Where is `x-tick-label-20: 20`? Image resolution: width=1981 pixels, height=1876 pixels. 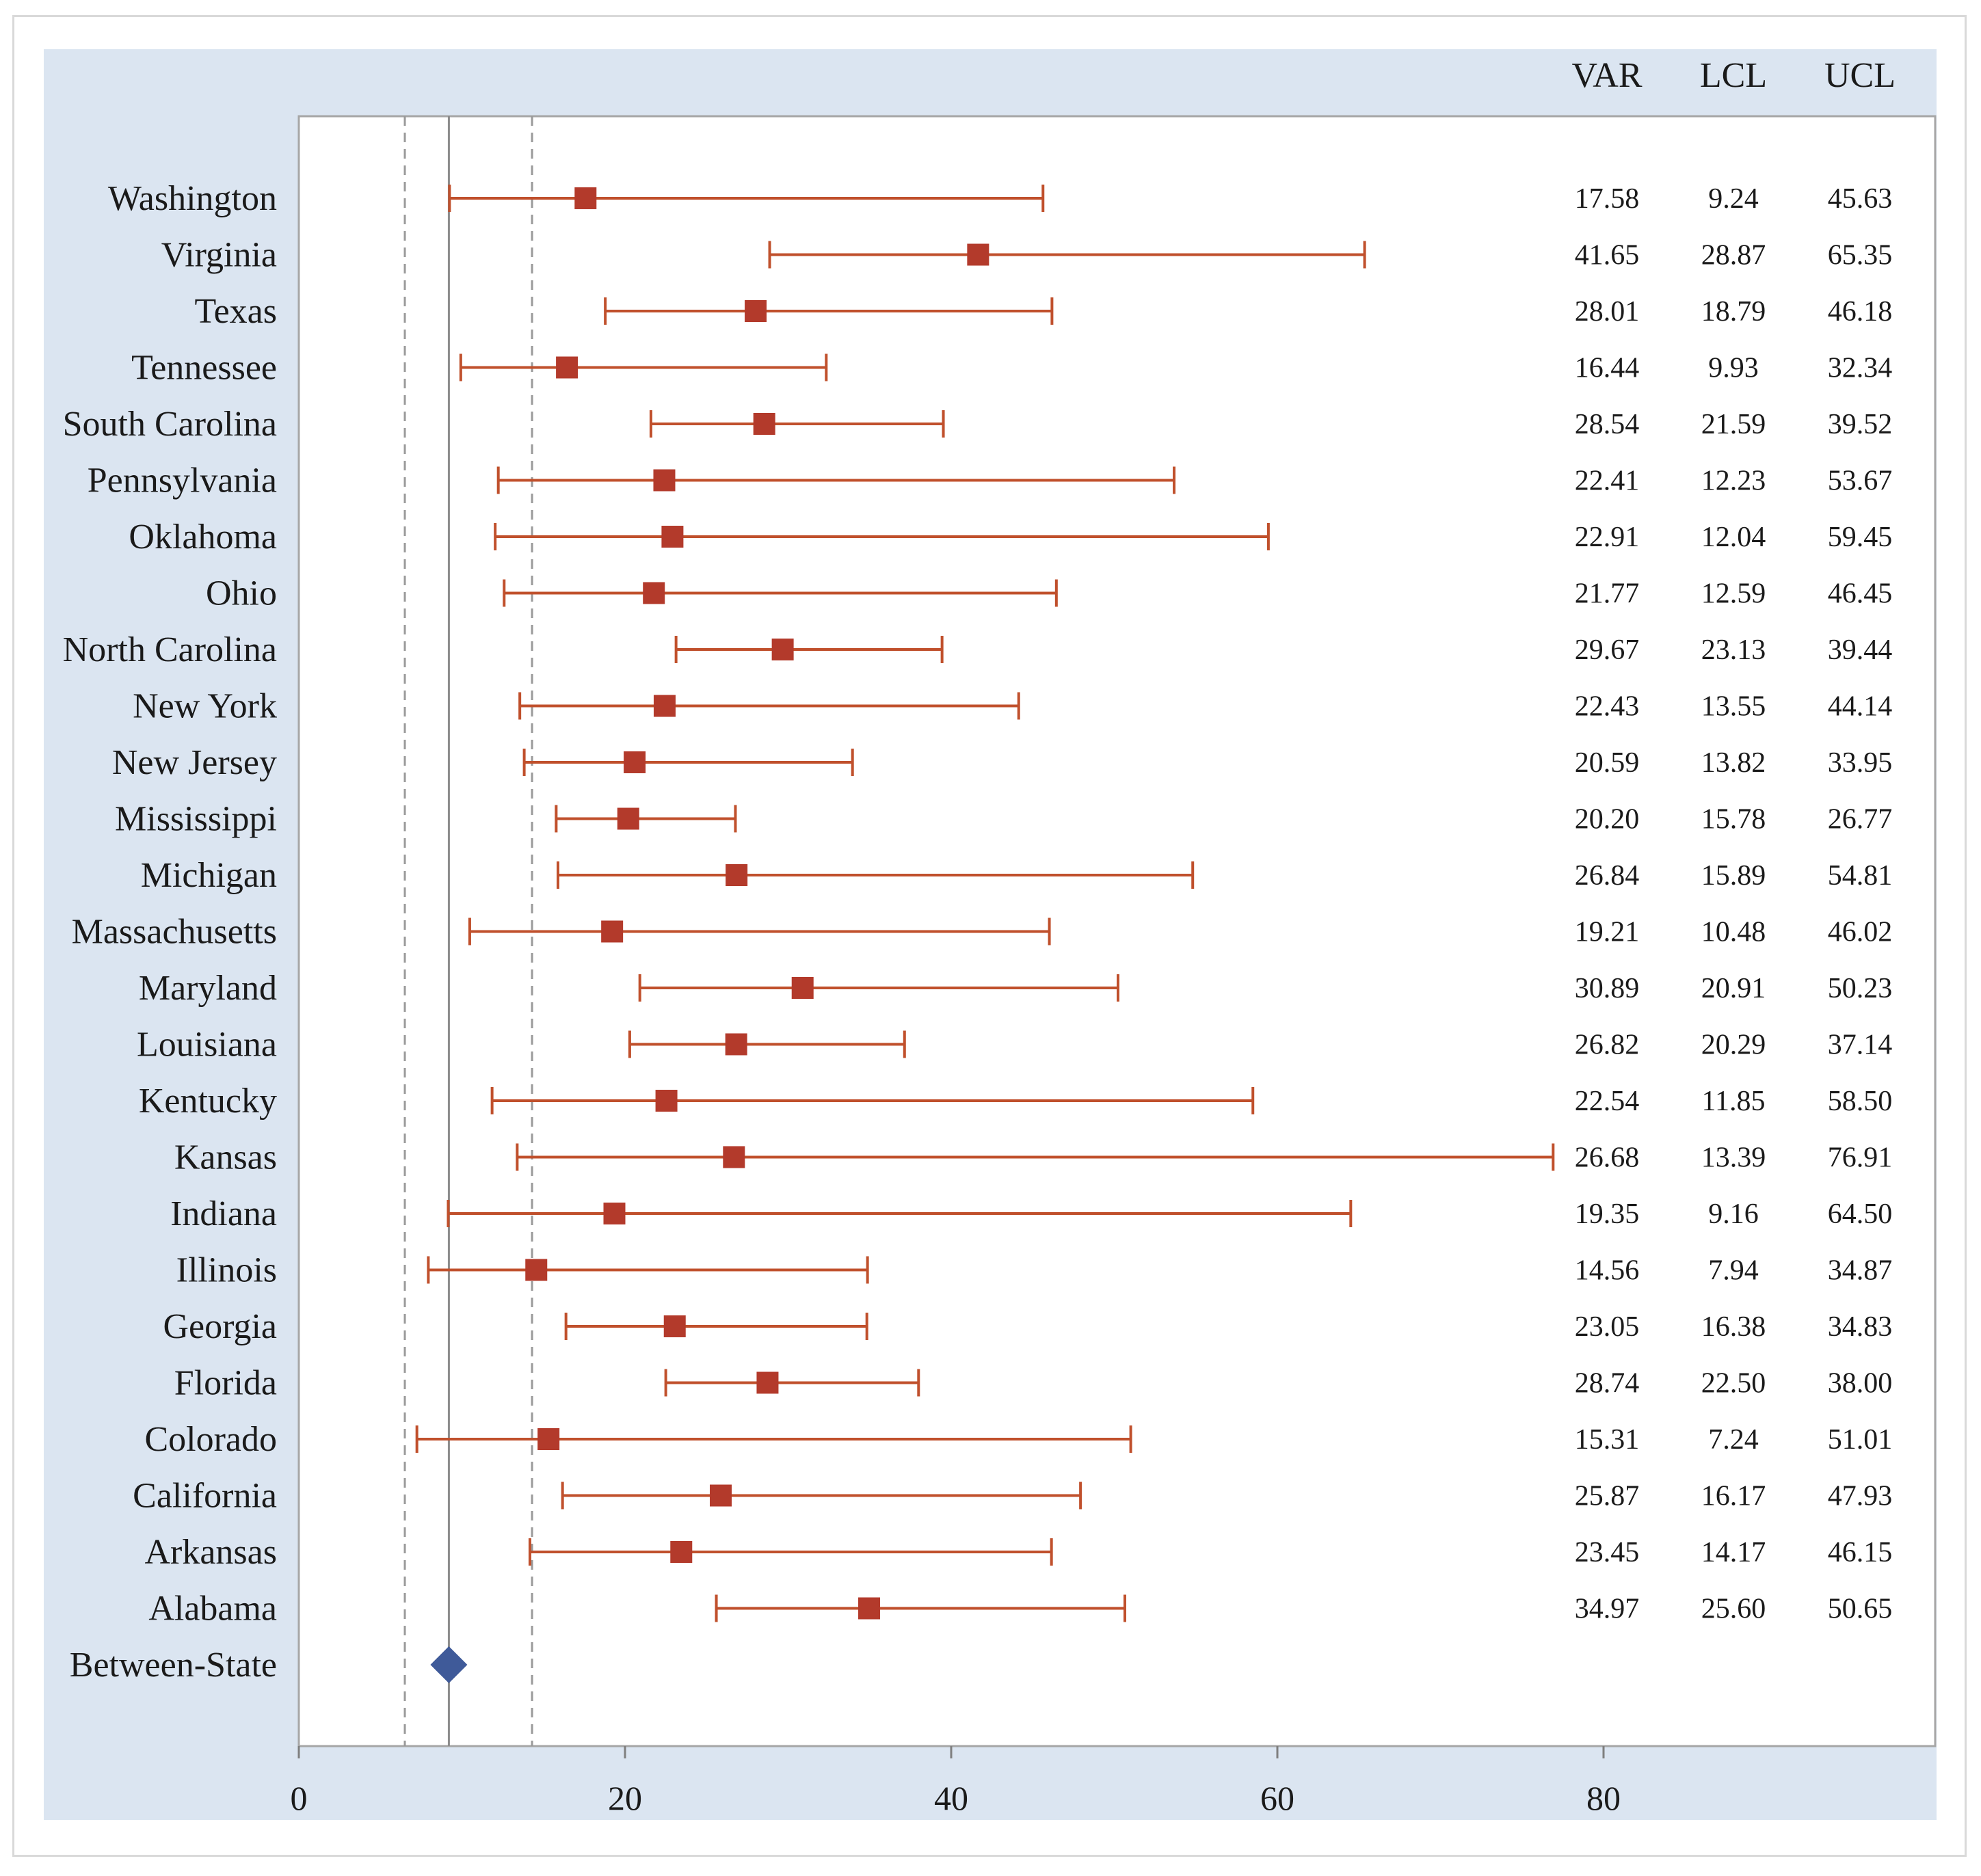 x-tick-label-20: 20 is located at coordinates (625, 1798).